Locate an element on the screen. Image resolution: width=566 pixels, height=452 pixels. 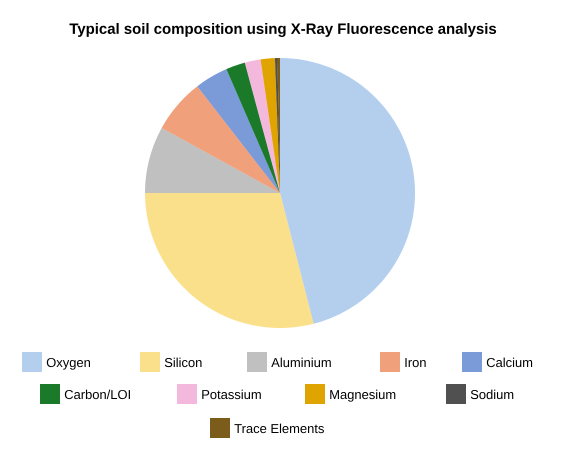
legend-label: Iron is located at coordinates (415, 363).